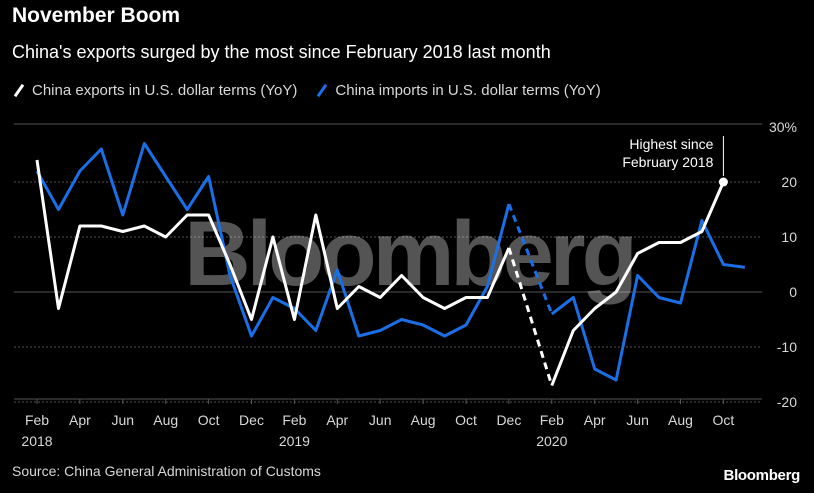  What do you see at coordinates (36, 441) in the screenshot?
I see `x-year-label: 2018` at bounding box center [36, 441].